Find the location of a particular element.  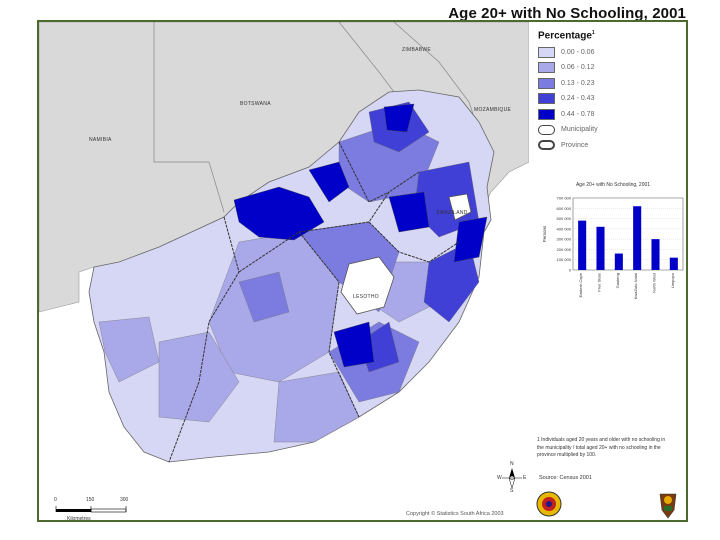

label-mozambique: MOZAMBIQUE is located at coordinates (493, 110).